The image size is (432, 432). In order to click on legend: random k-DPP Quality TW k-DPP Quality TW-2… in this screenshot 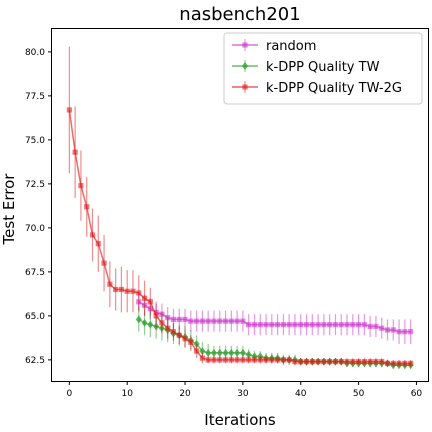, I will do `click(323, 68)`.